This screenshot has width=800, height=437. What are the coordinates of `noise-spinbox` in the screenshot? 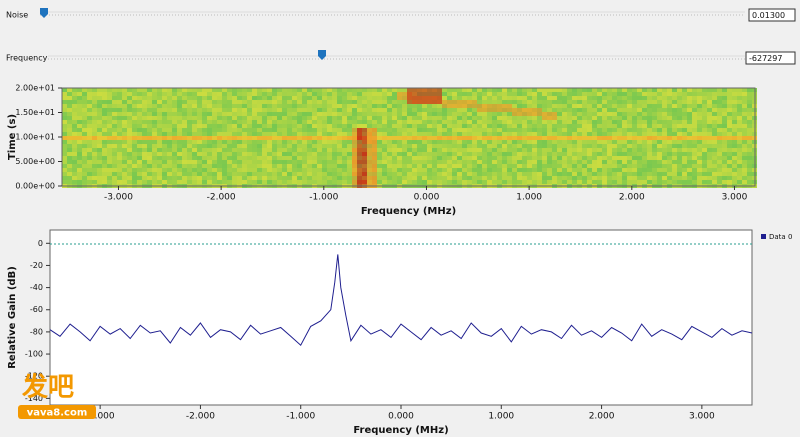 It's located at (772, 15).